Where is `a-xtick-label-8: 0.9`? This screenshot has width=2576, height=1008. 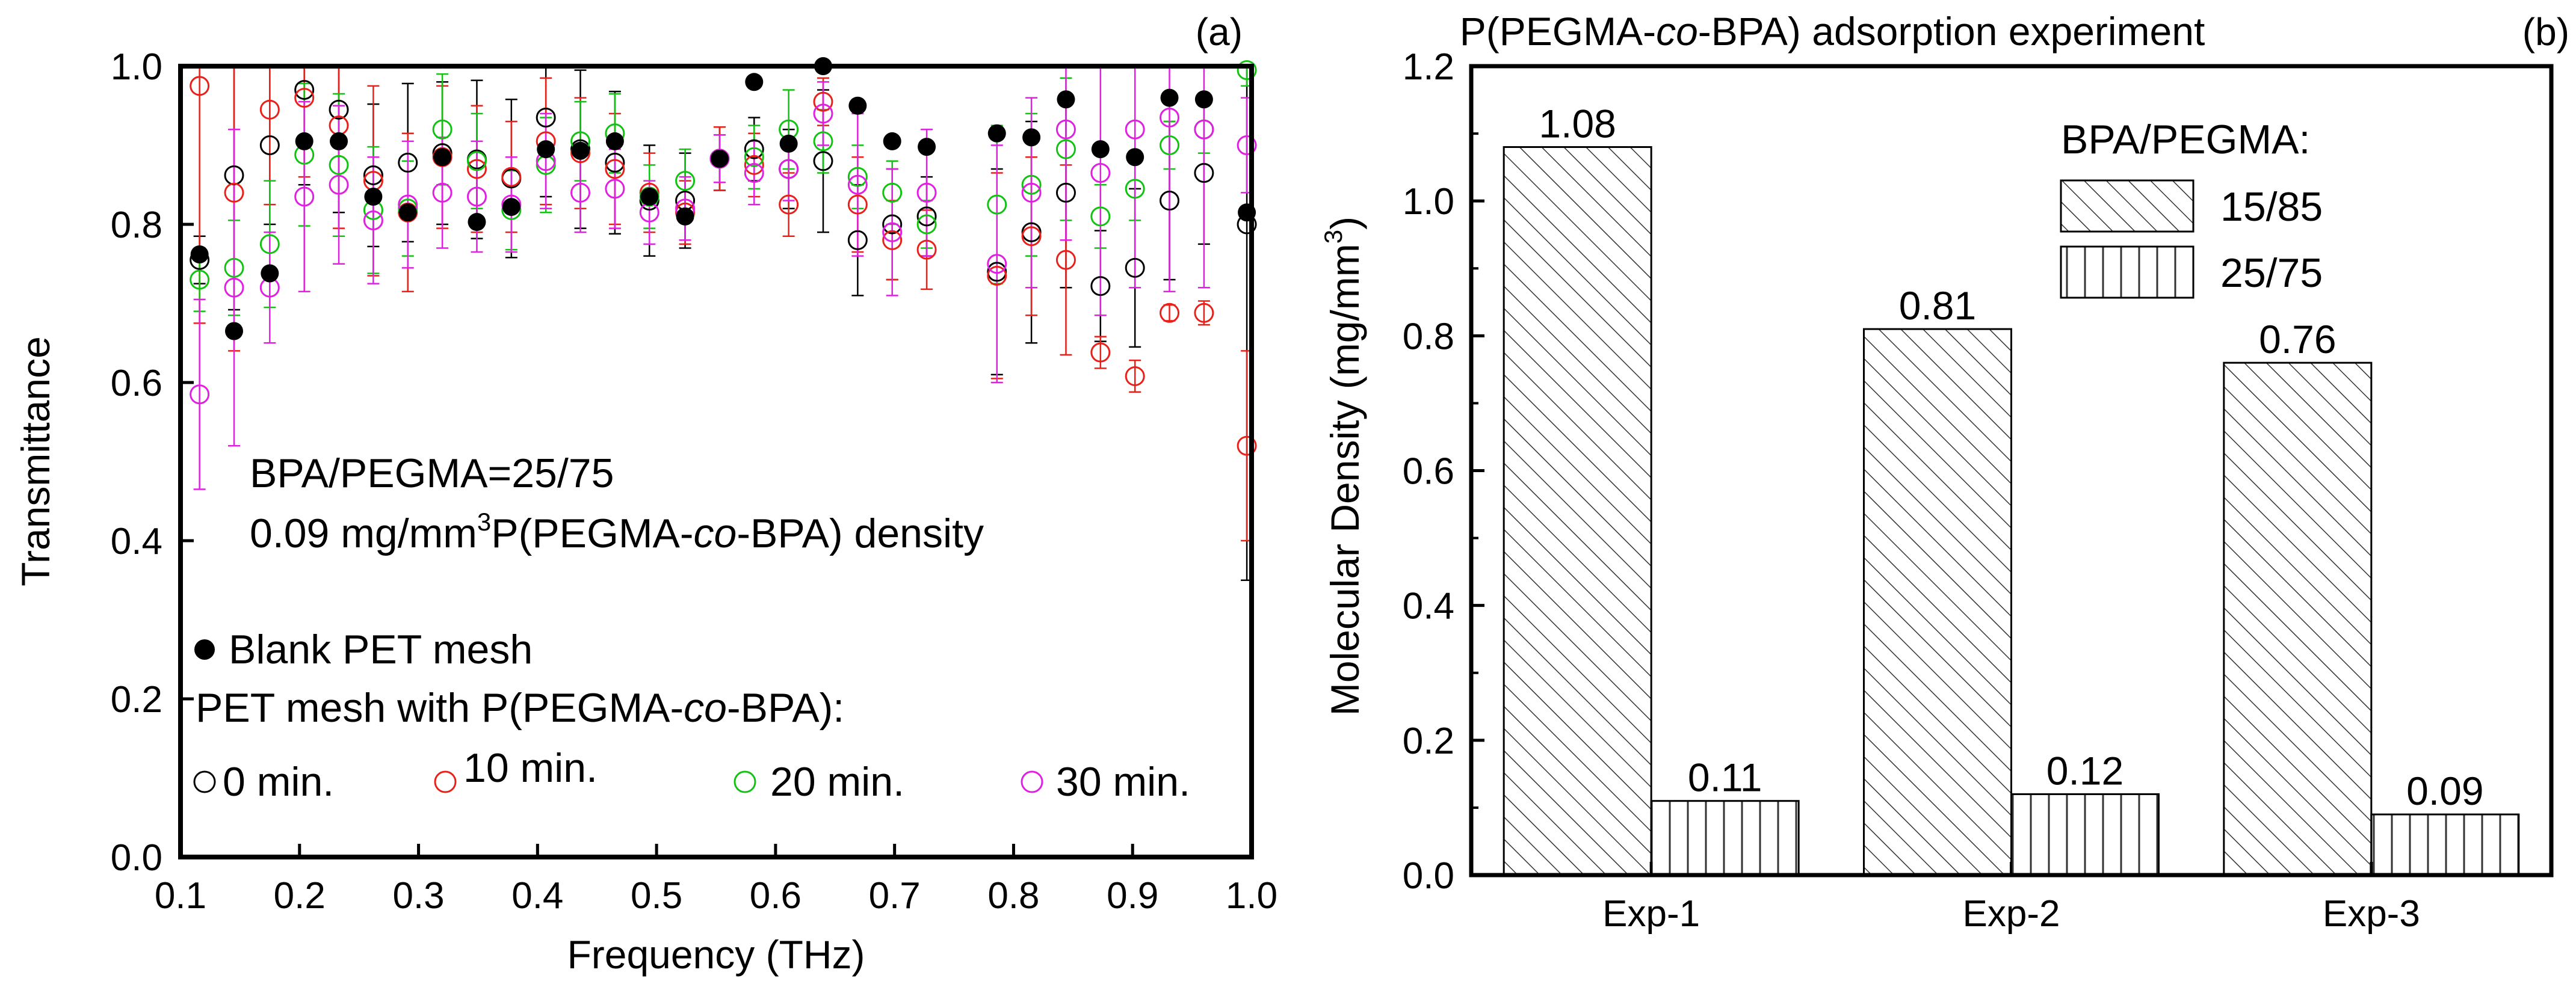 a-xtick-label-8: 0.9 is located at coordinates (1132, 896).